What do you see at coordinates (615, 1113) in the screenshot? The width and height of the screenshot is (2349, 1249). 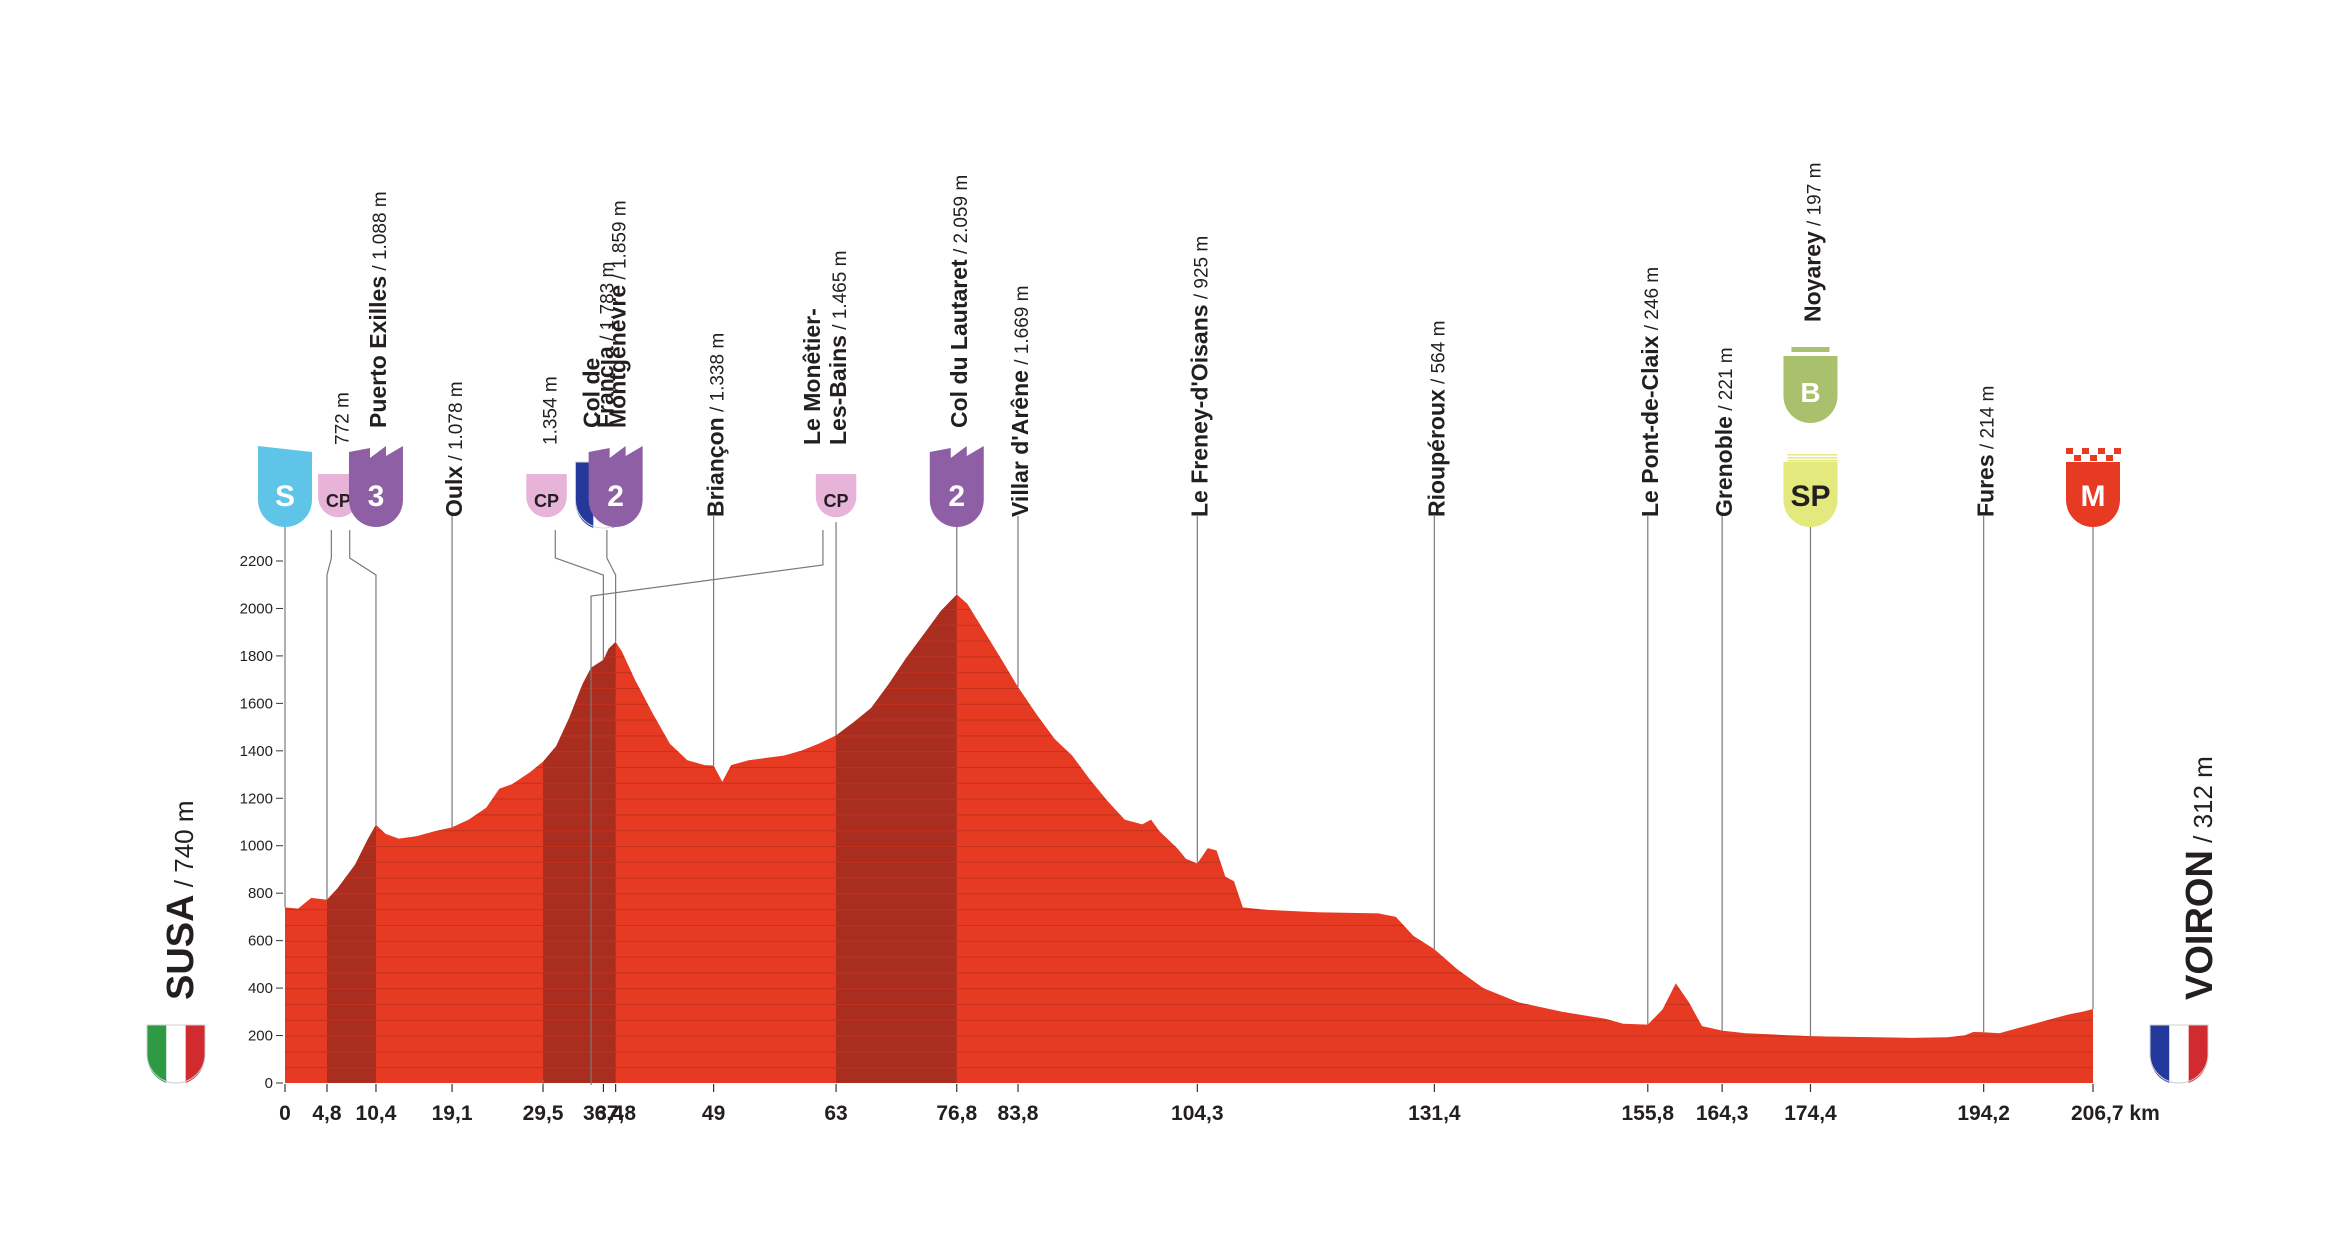 I see `x-tick-label: 37,8` at bounding box center [615, 1113].